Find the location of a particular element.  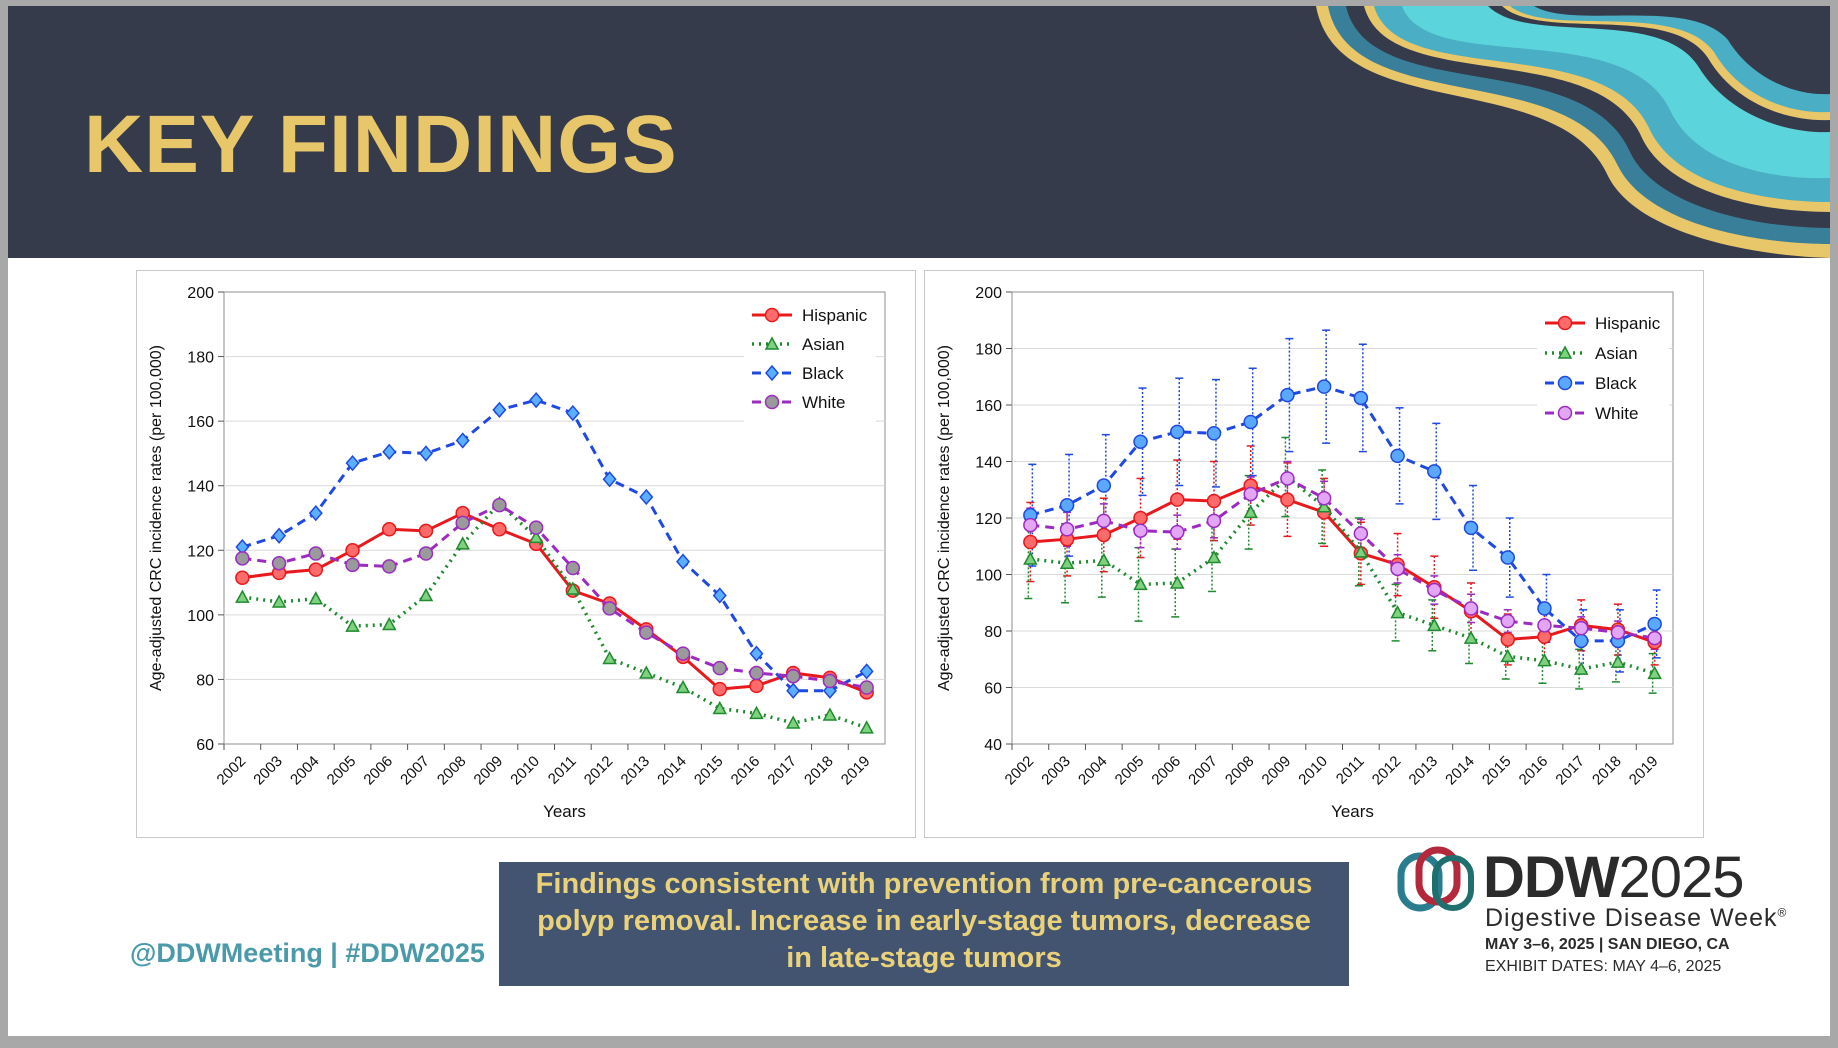

legend-label-black: Black is located at coordinates (1616, 383).